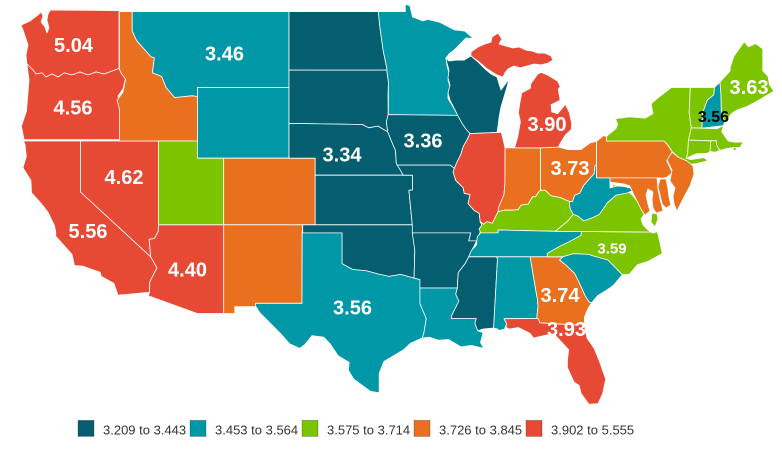  What do you see at coordinates (547, 125) in the screenshot?
I see `svg-text: 3.90` at bounding box center [547, 125].